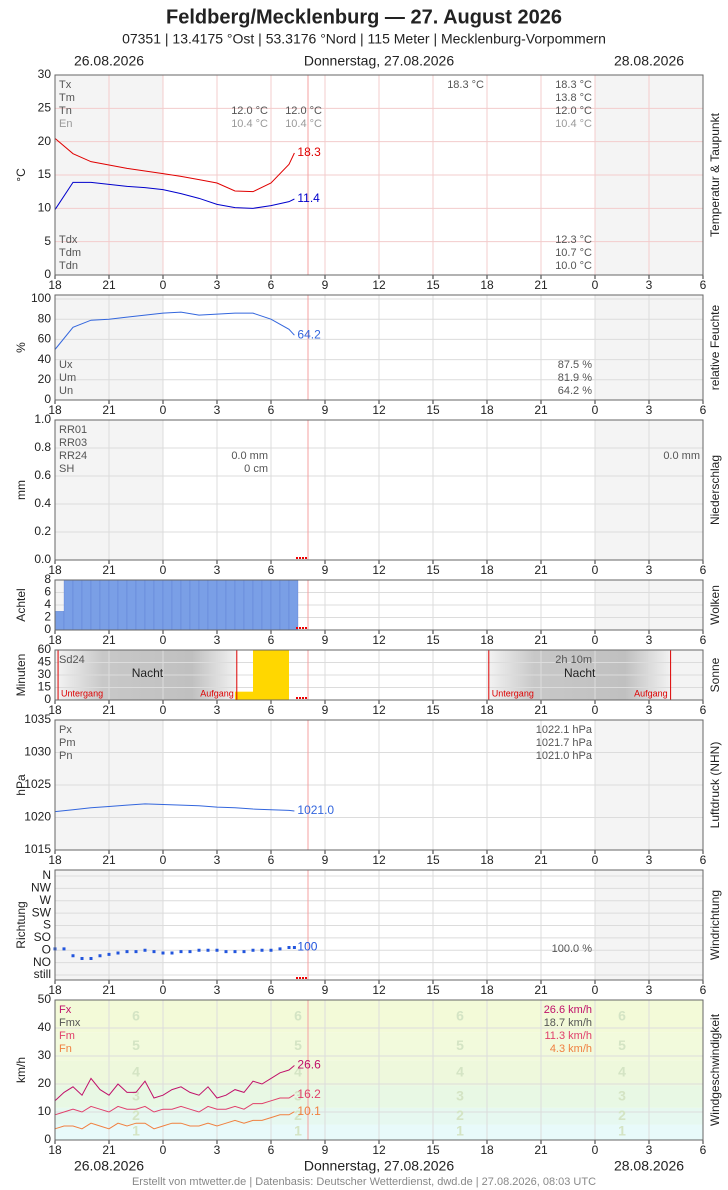 This screenshot has width=728, height=1190. I want to click on y-tick-label: 2, so click(47, 617).